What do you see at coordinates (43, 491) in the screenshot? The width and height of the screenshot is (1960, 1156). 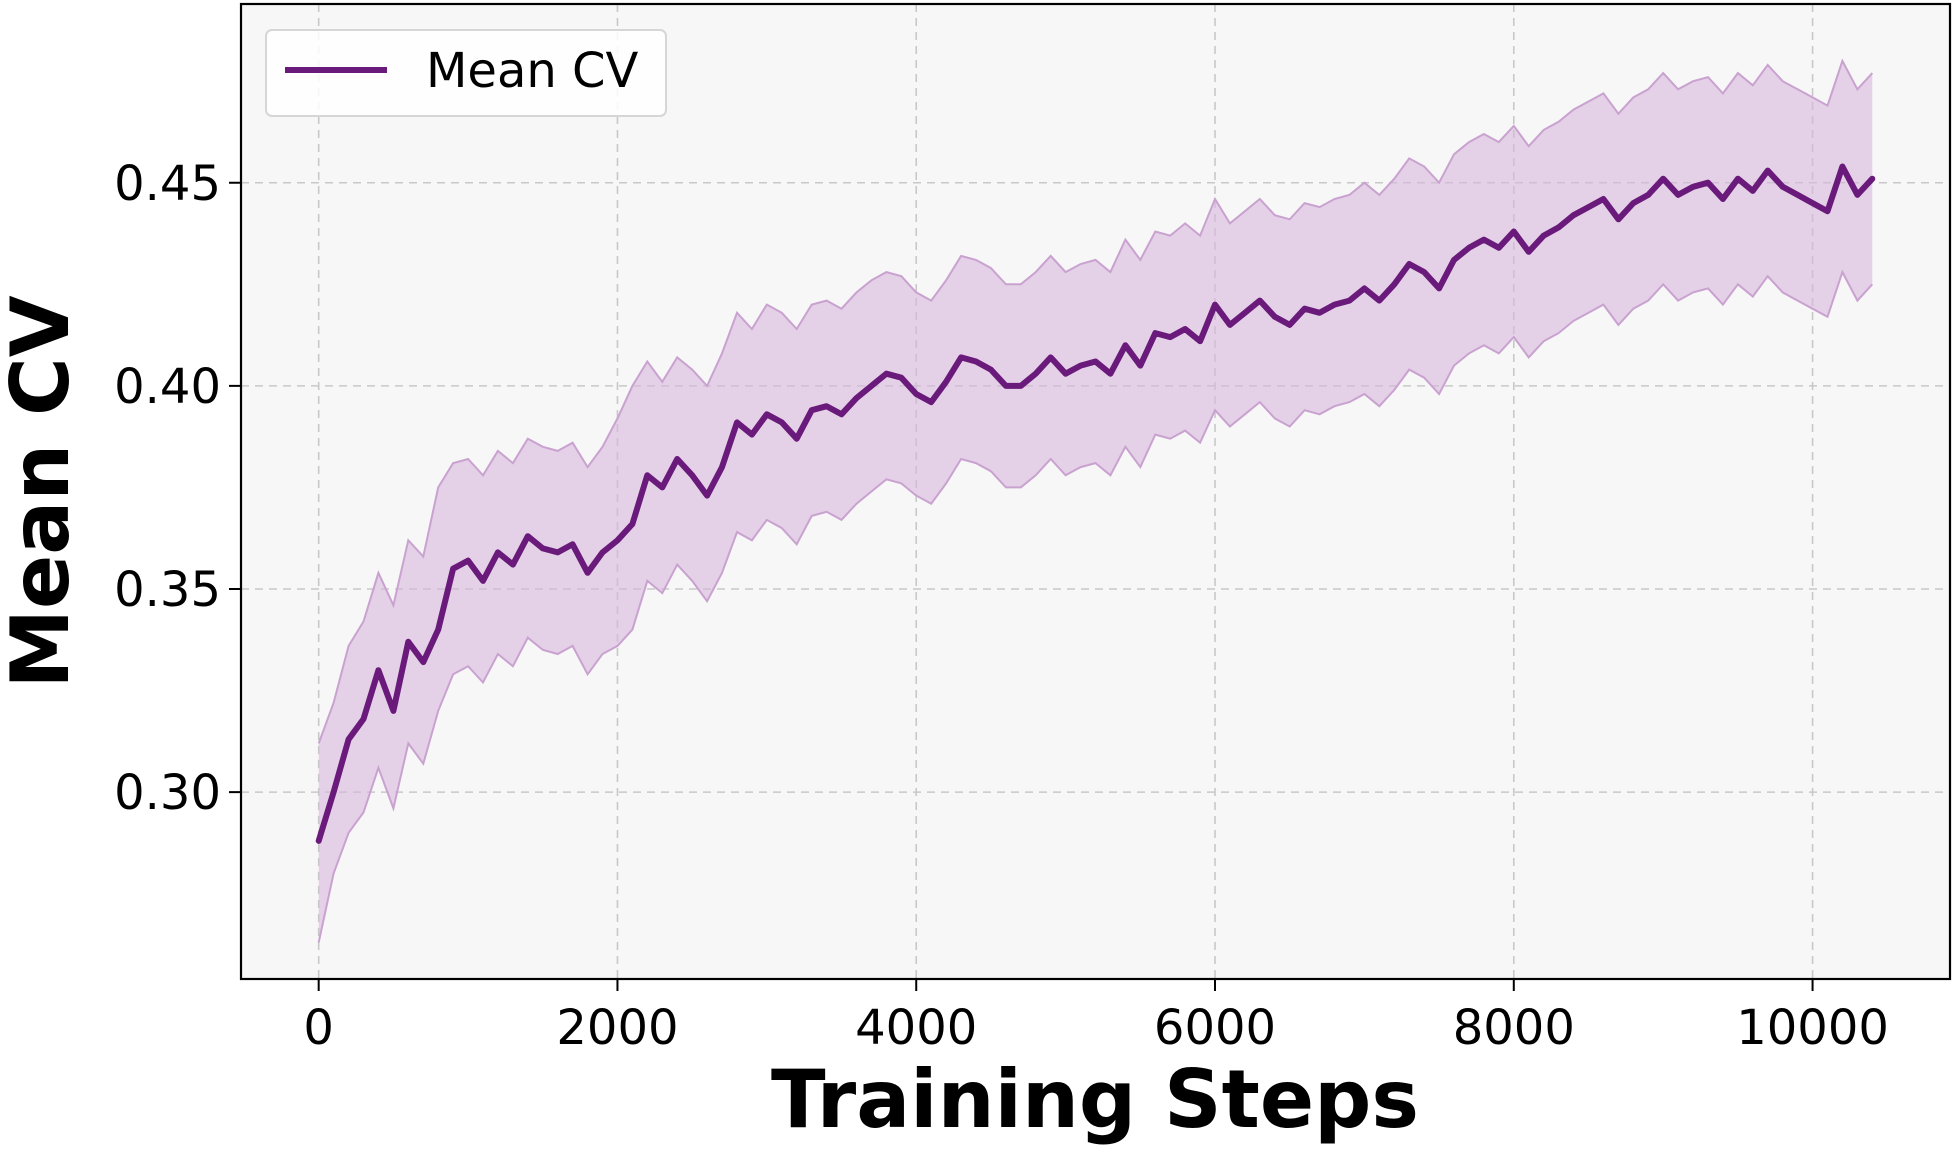 I see `y-axis-title: Mean CV` at bounding box center [43, 491].